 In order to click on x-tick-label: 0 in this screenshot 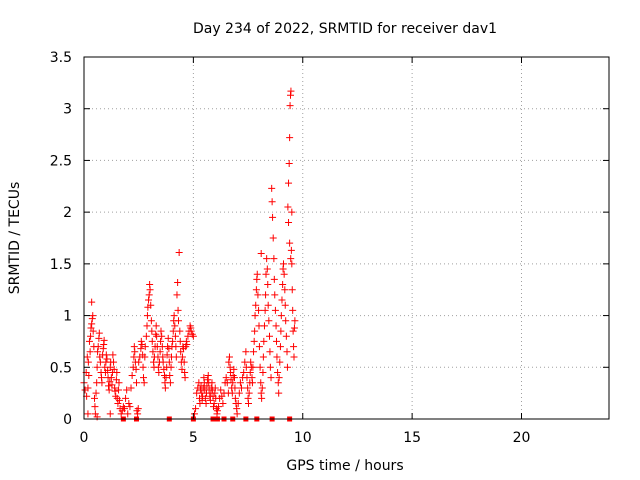, I will do `click(84, 438)`.